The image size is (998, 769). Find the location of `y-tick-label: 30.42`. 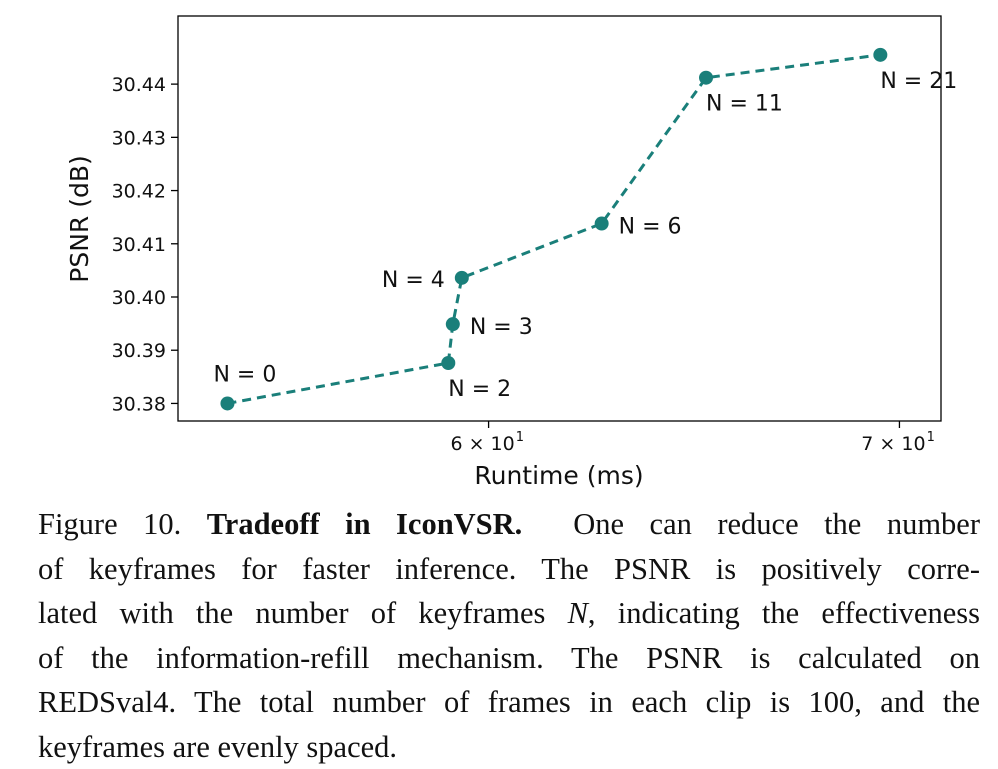

y-tick-label: 30.42 is located at coordinates (139, 192).